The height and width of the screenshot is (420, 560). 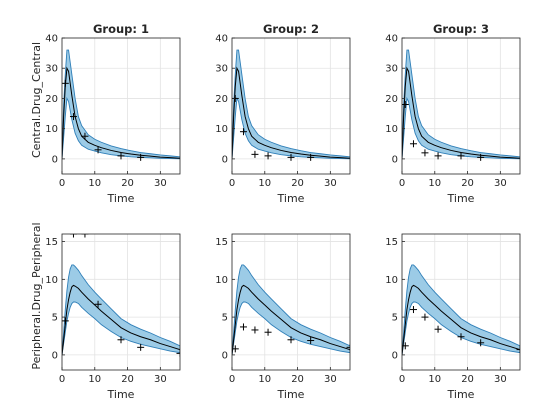 I want to click on row2-ylabel: Peripheral.Drug_Peripheral, so click(x=36, y=295).